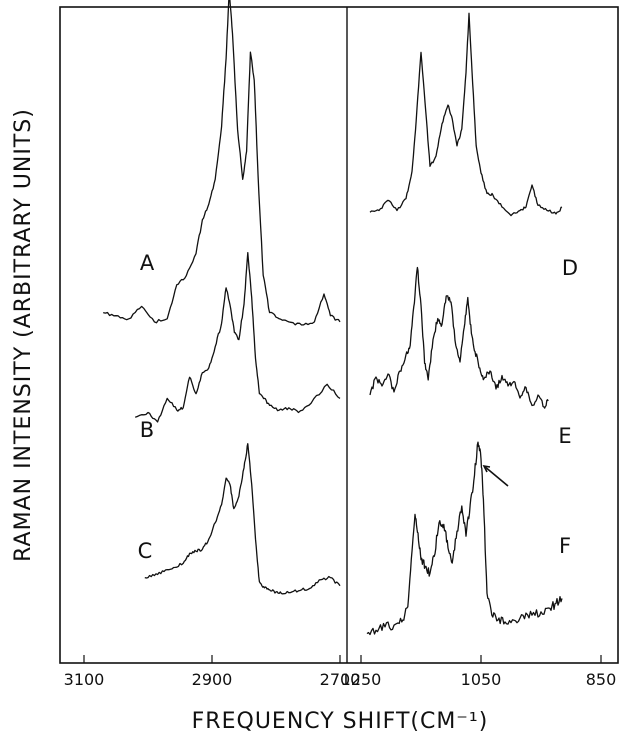  Describe the element at coordinates (145, 551) in the screenshot. I see `curve-label-C: C` at that location.